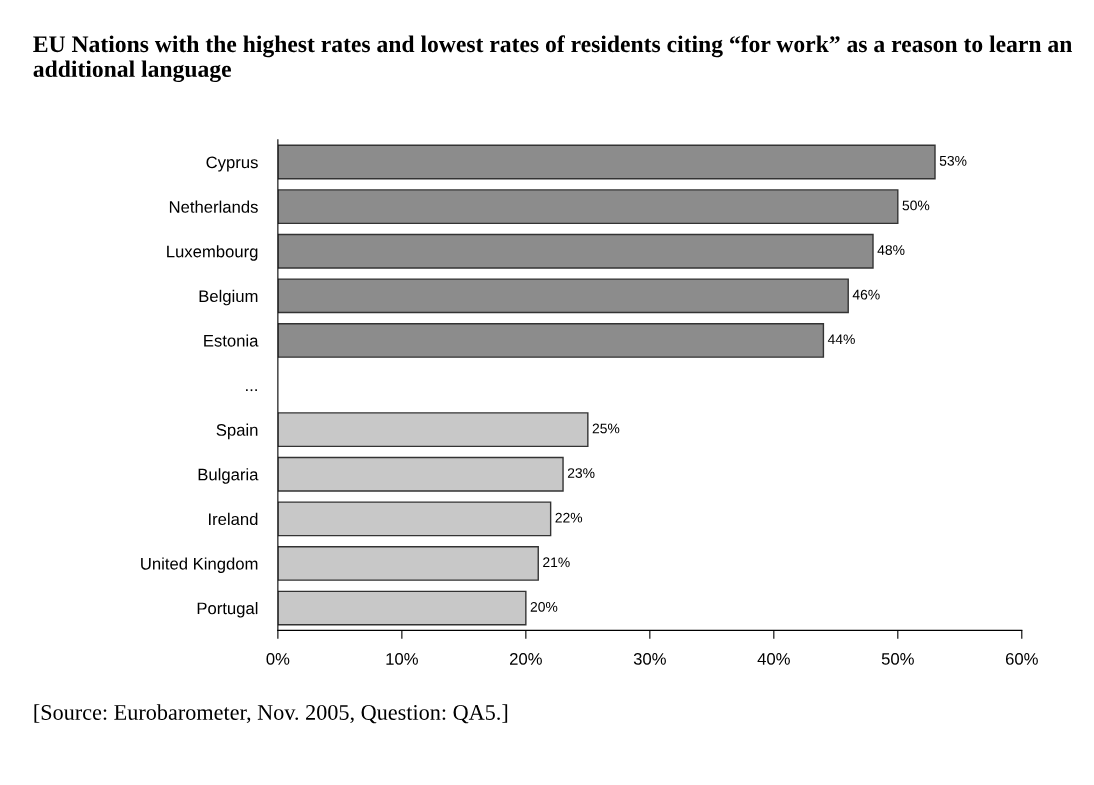  Describe the element at coordinates (232, 164) in the screenshot. I see `y-tick-label: Cyprus` at that location.